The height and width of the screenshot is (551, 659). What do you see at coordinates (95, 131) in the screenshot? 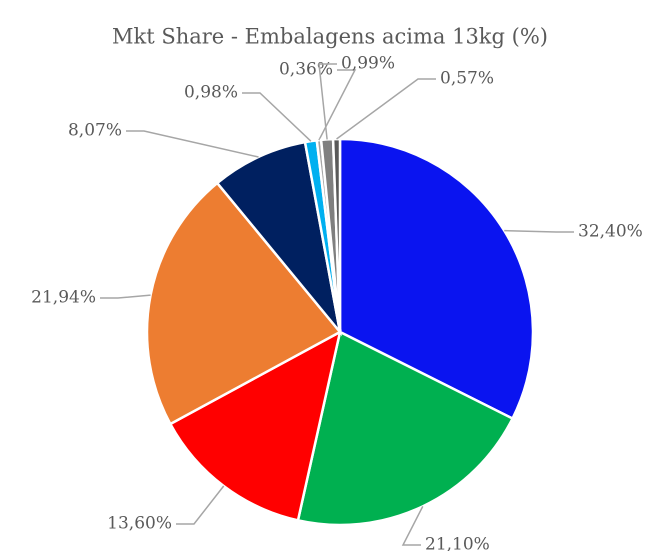
I see `data-label: 8,07%` at bounding box center [95, 131].